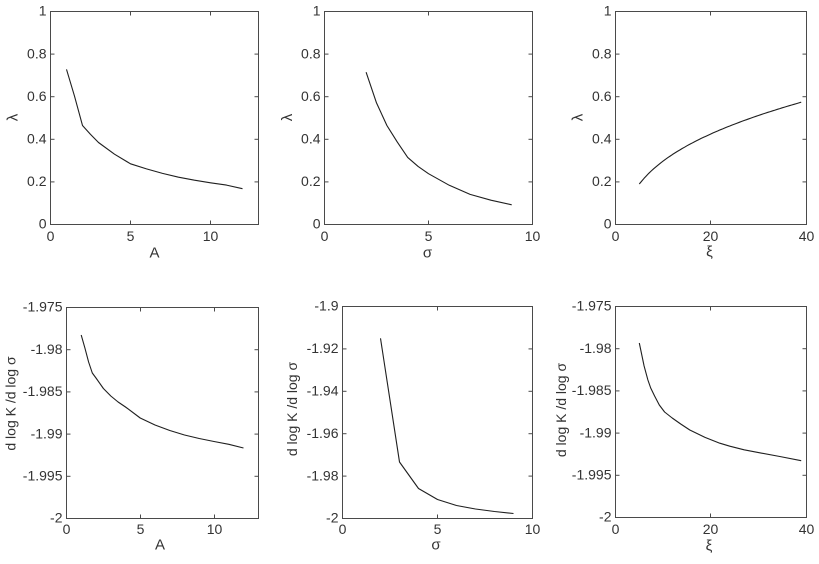  What do you see at coordinates (323, 348) in the screenshot?
I see `svg-text: -1.92` at bounding box center [323, 348].